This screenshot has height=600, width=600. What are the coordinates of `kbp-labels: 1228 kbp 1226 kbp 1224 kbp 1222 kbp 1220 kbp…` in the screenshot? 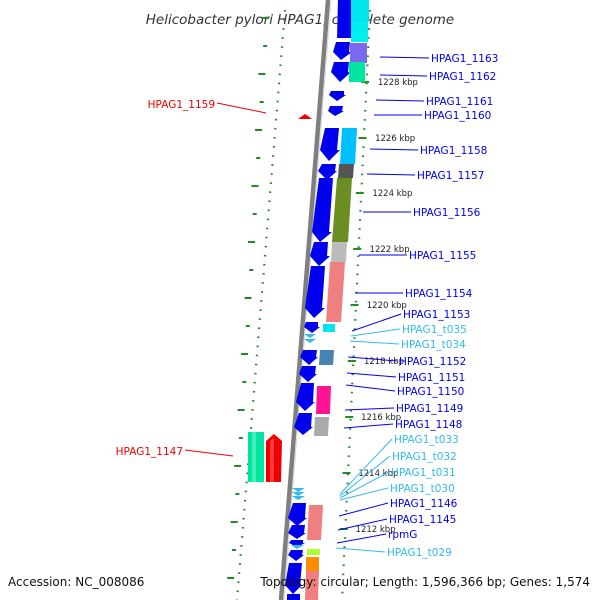 It's located at (387, 306).